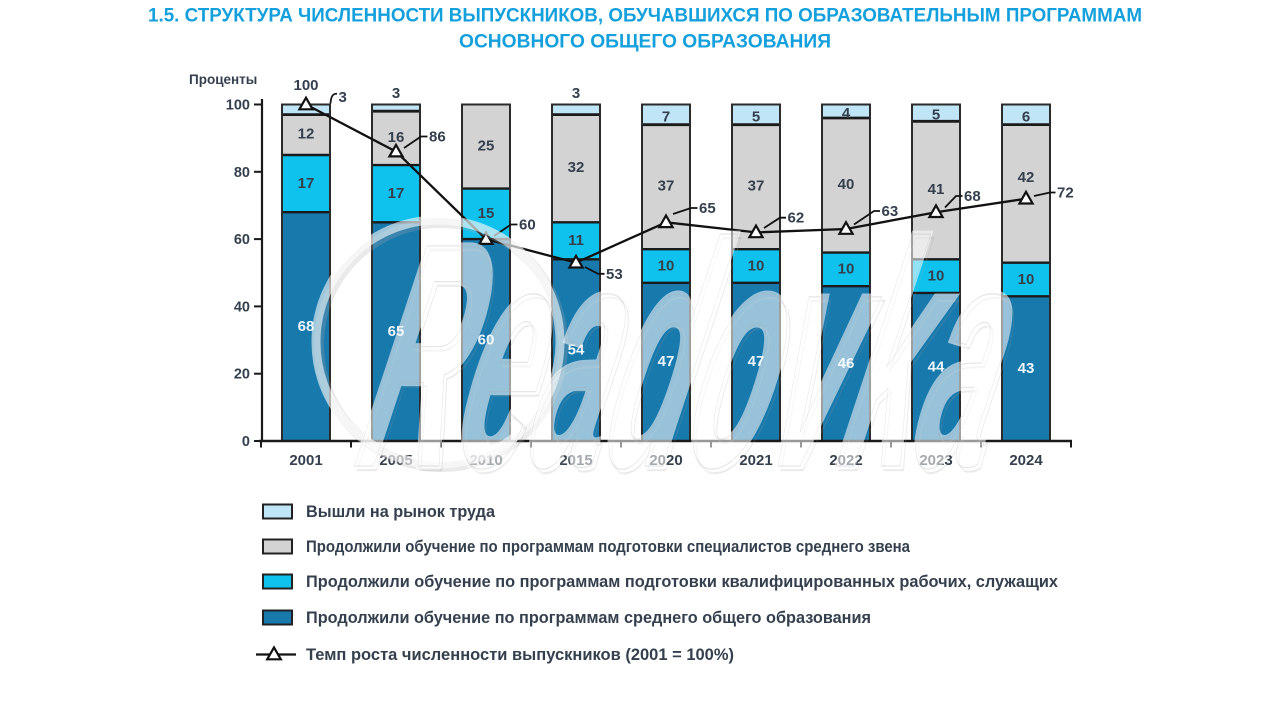  What do you see at coordinates (845, 460) in the screenshot?
I see `svg-text: 2022` at bounding box center [845, 460].